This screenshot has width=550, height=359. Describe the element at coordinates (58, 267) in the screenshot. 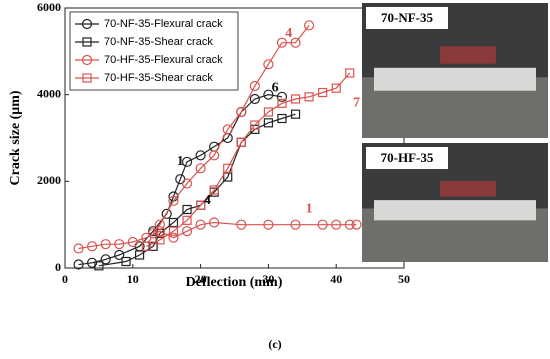

I see `y-tick-label: 0` at that location.